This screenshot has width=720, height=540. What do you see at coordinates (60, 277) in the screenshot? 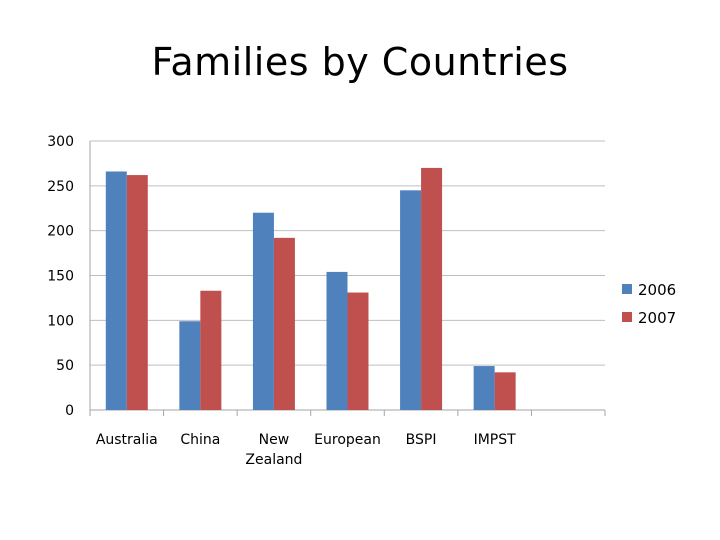
I see `y-tick-label: 150` at bounding box center [60, 277].